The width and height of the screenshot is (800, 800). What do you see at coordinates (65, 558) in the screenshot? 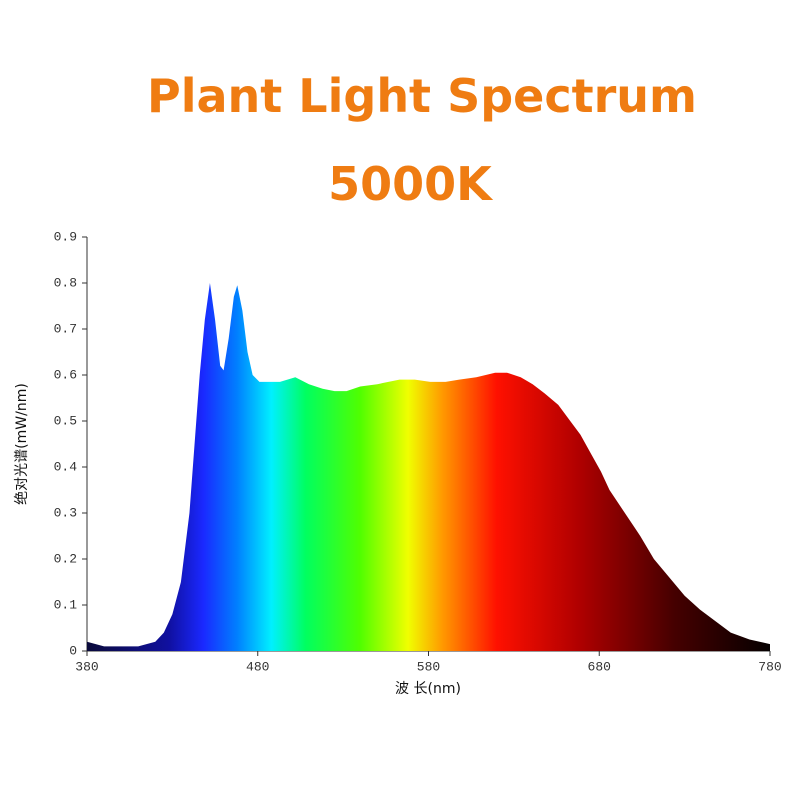
I see `y-tick-label: 0.2` at bounding box center [65, 558].